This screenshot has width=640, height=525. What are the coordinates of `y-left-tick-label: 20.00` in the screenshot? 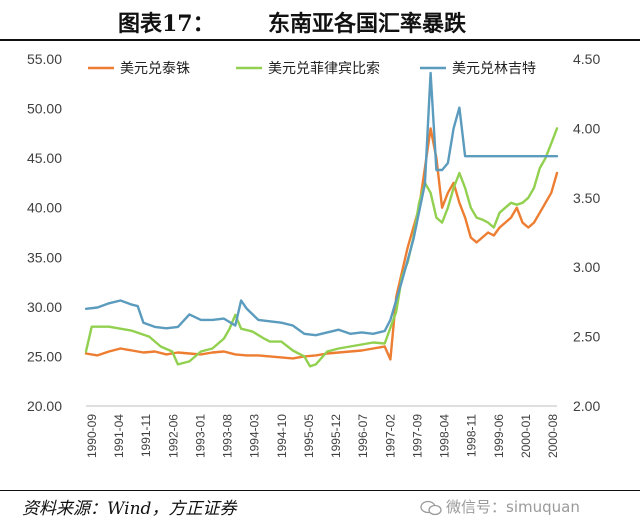 It's located at (44, 406).